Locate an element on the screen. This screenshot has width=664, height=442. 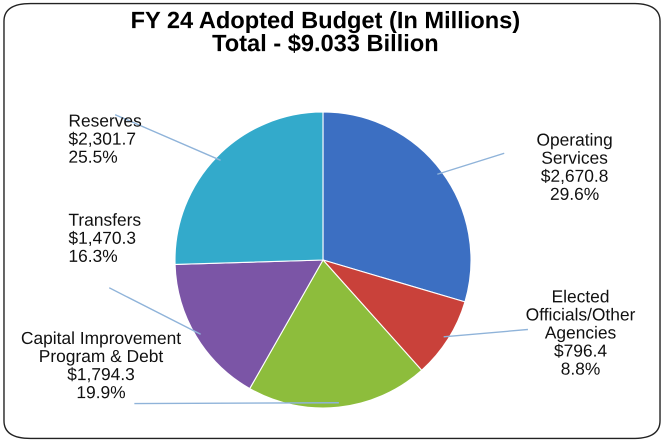
data-label: $2,670.8 29.6% is located at coordinates (574, 184).